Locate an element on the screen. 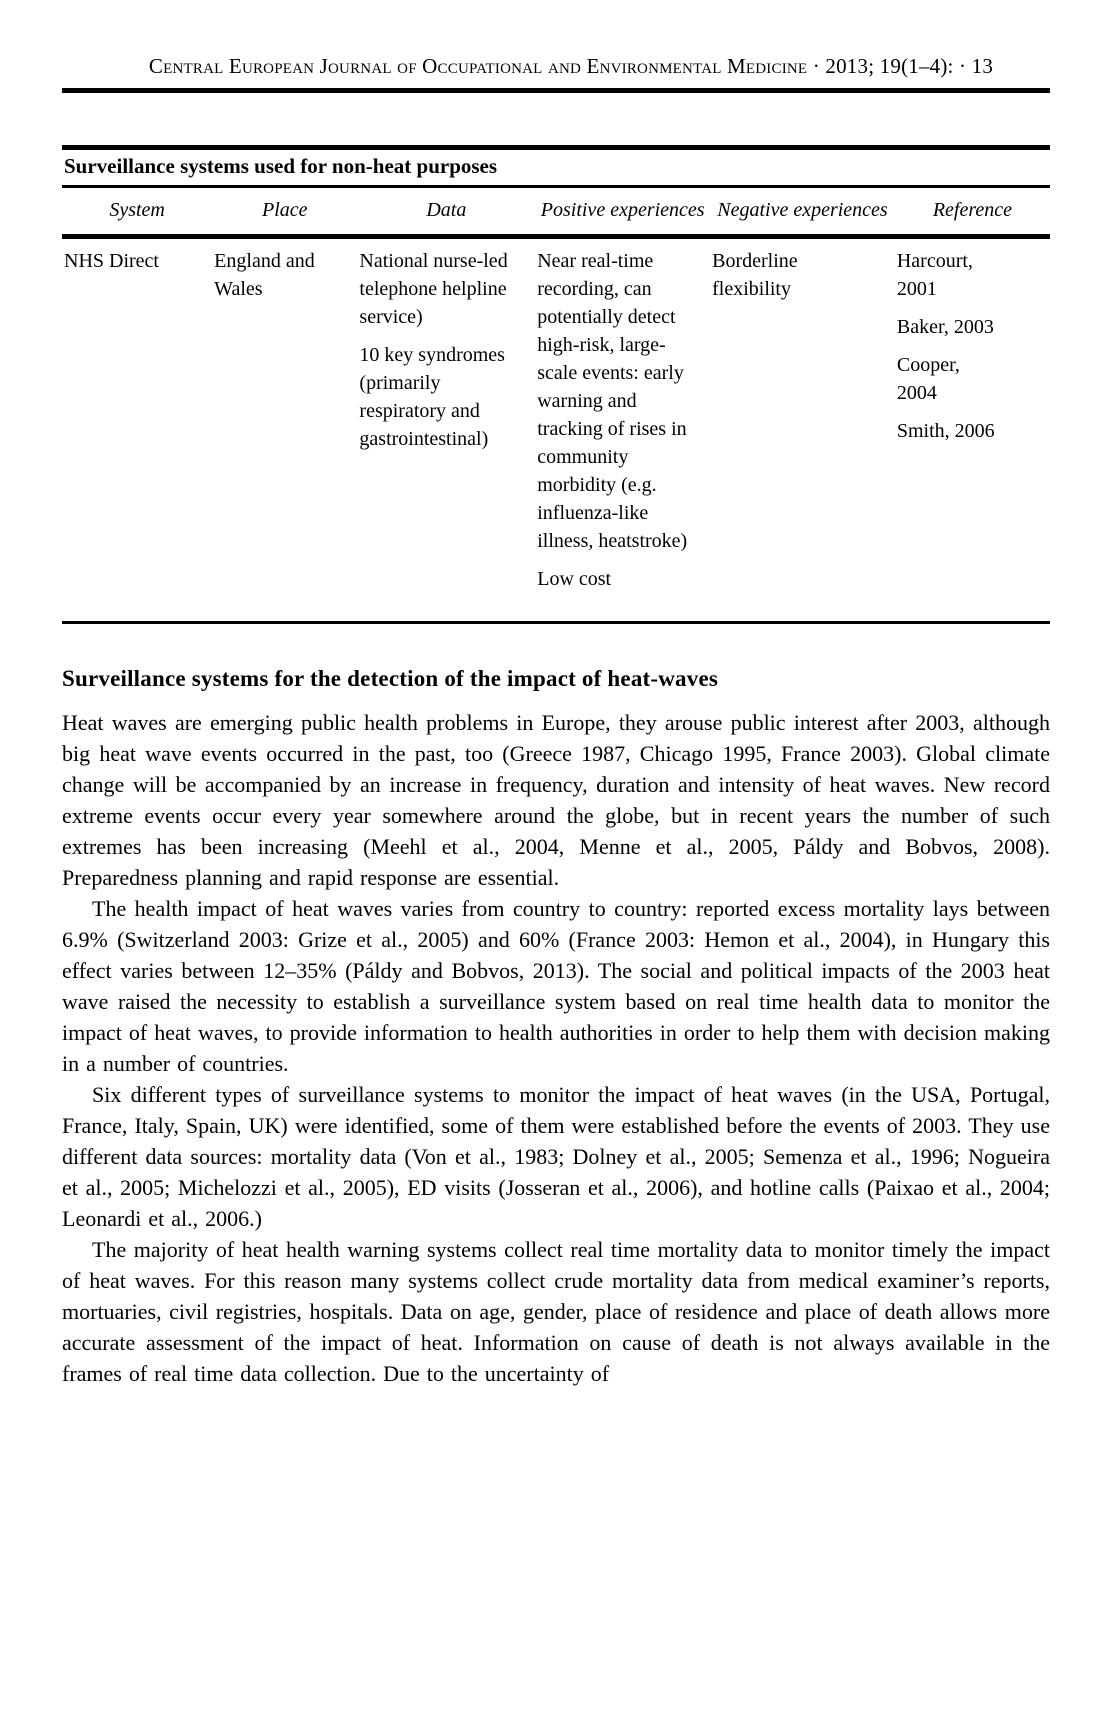 The image size is (1112, 1725). reference-item: Cooper, 2004 is located at coordinates (928, 379).